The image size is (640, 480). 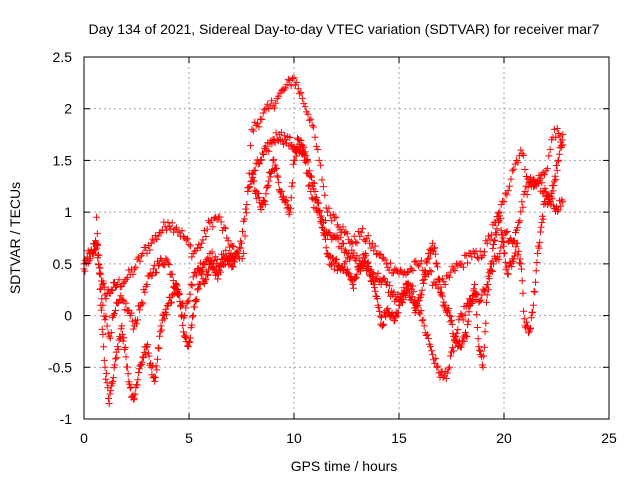 What do you see at coordinates (68, 316) in the screenshot?
I see `y-tick-label: 0` at bounding box center [68, 316].